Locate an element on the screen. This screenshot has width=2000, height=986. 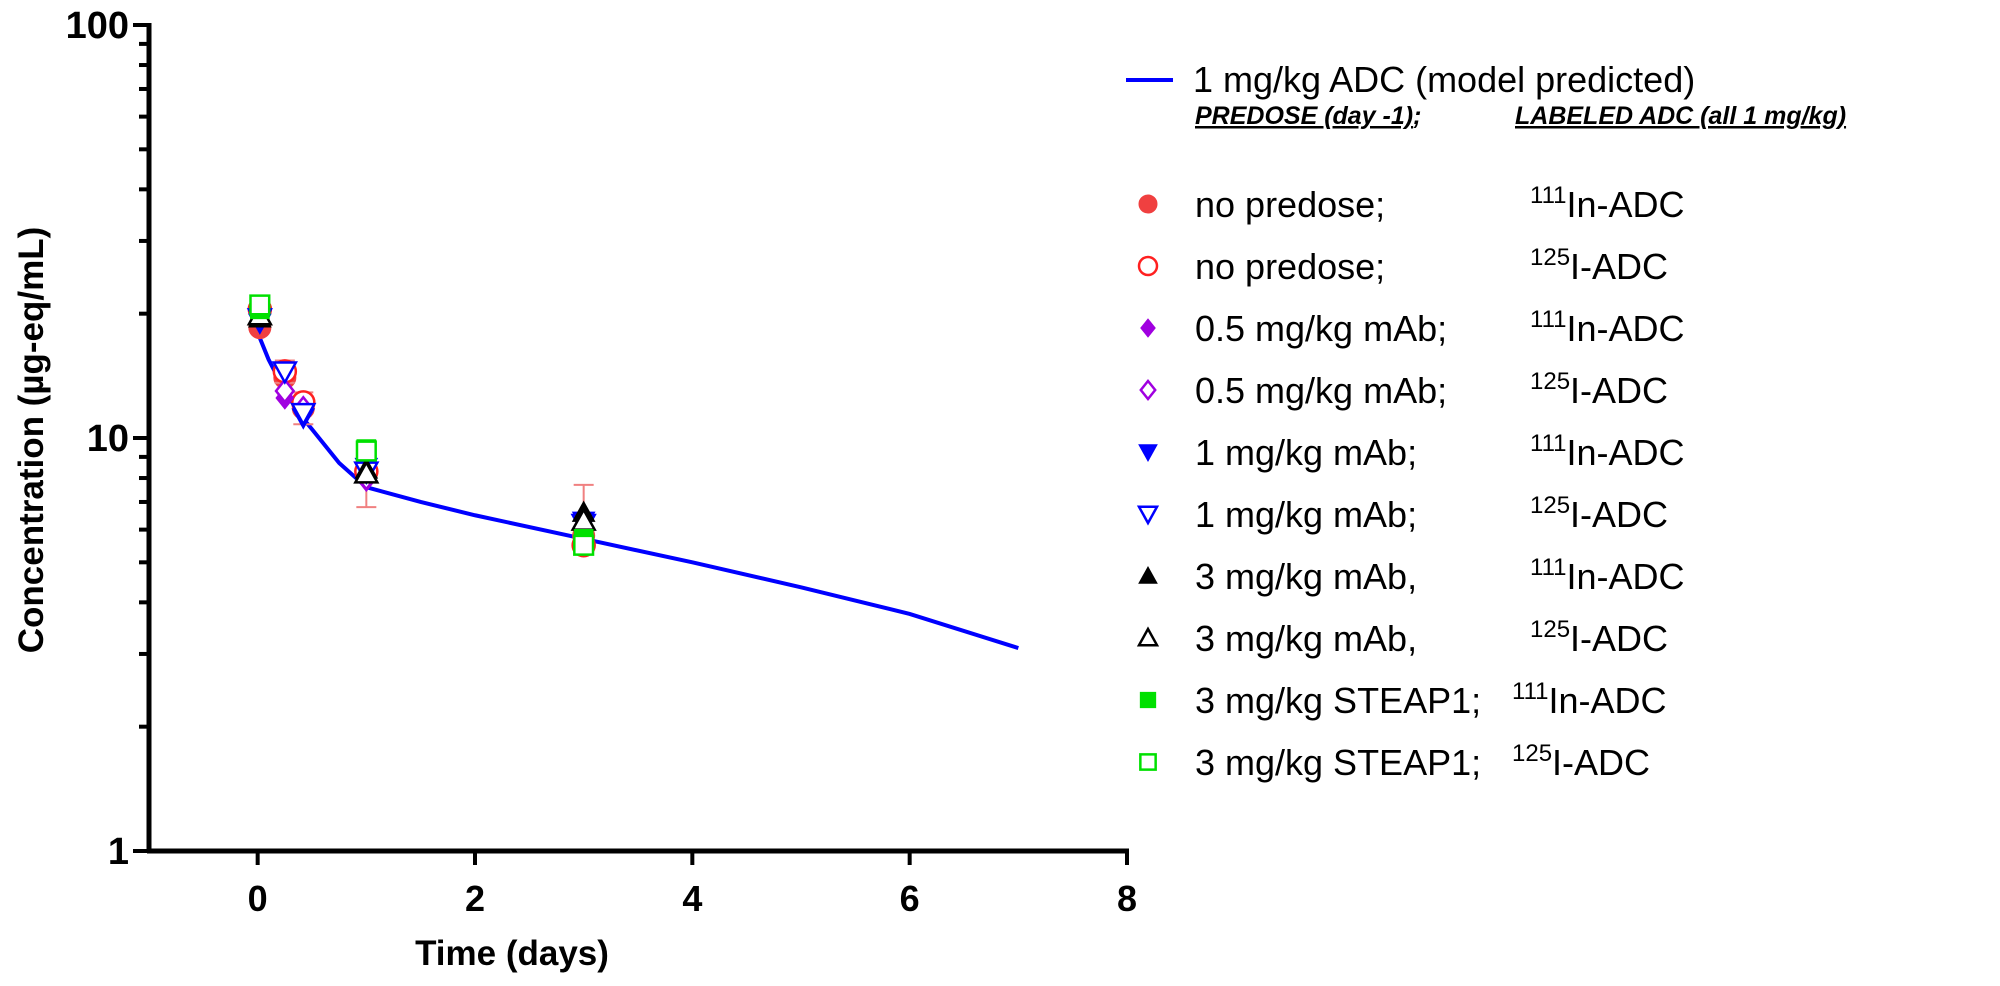
y-tick-label: 1 is located at coordinates (118, 852).